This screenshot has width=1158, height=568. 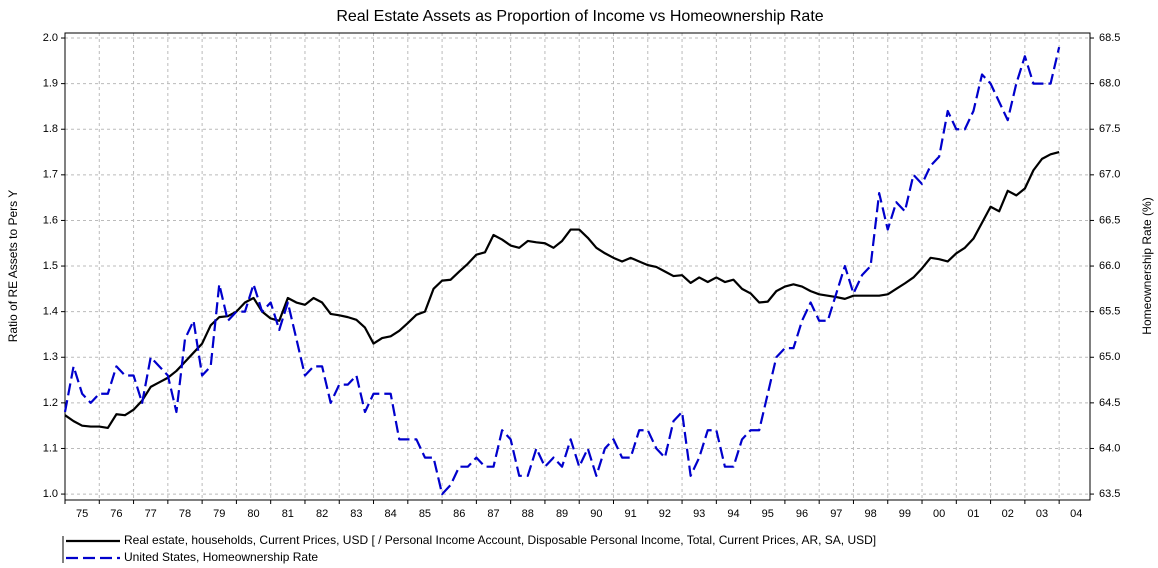 I want to click on x-tick-label: 89, so click(x=562, y=514).